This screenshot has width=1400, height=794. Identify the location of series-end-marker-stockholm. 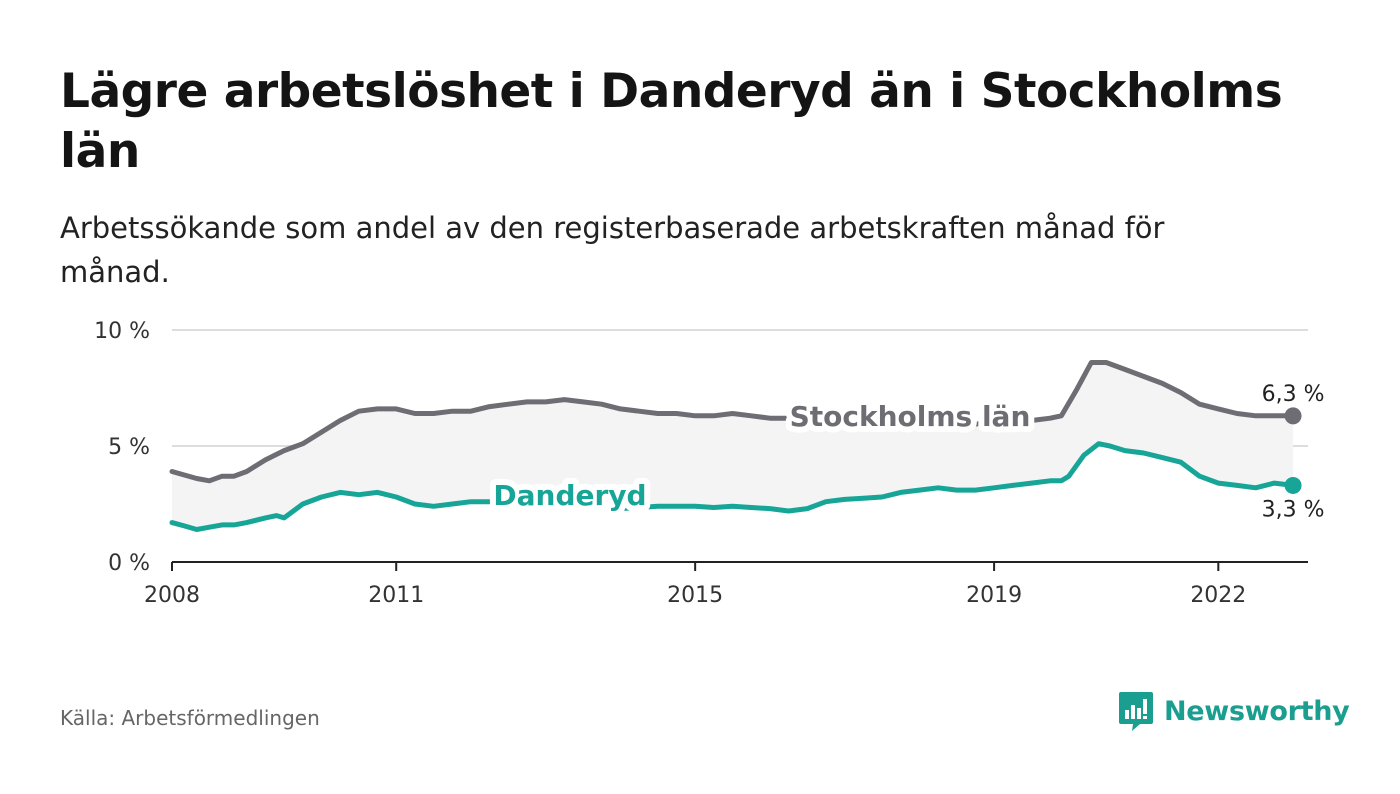
(1293, 416).